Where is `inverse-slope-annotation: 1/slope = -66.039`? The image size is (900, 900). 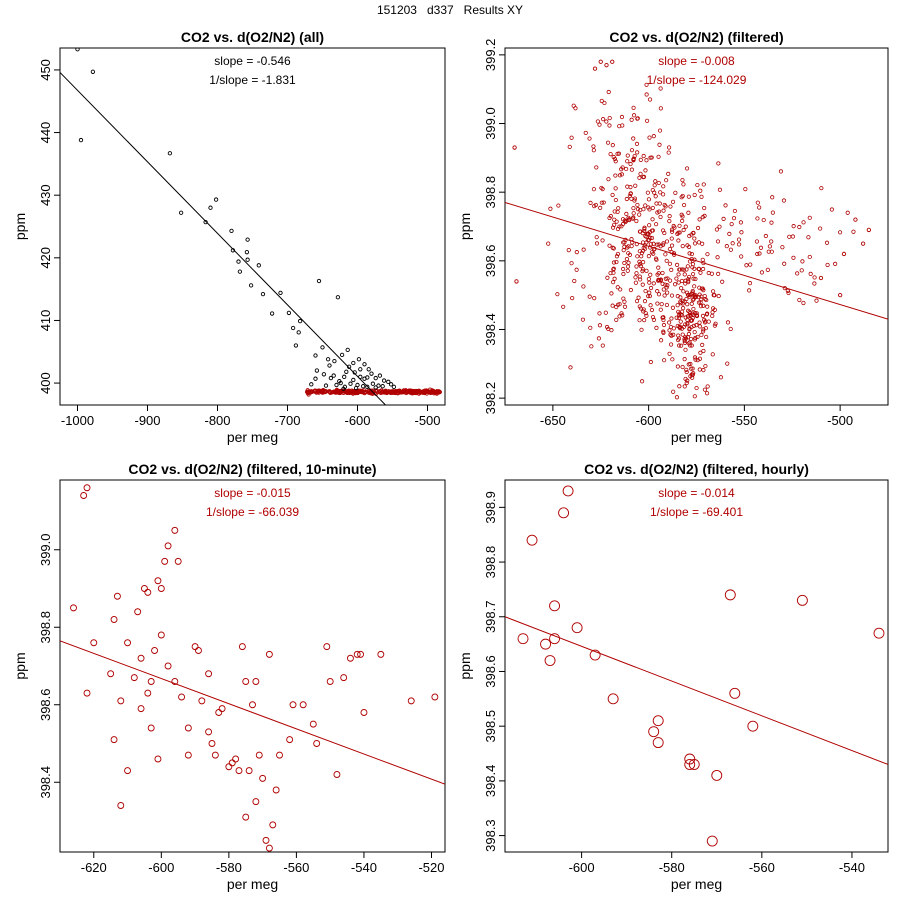
inverse-slope-annotation: 1/slope = -66.039 is located at coordinates (252, 512).